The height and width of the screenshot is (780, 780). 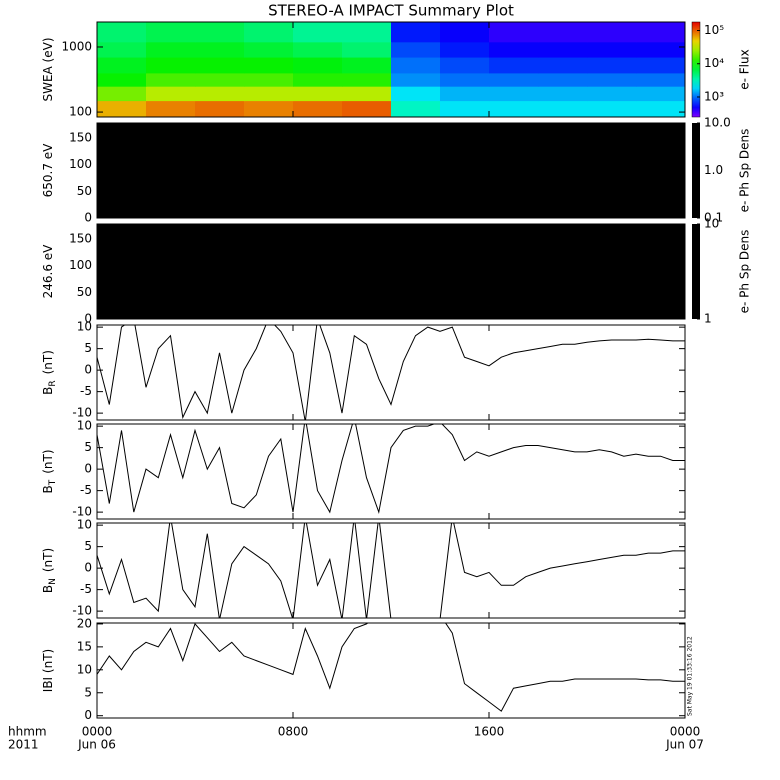 I want to click on panel-fill, so click(x=391, y=271).